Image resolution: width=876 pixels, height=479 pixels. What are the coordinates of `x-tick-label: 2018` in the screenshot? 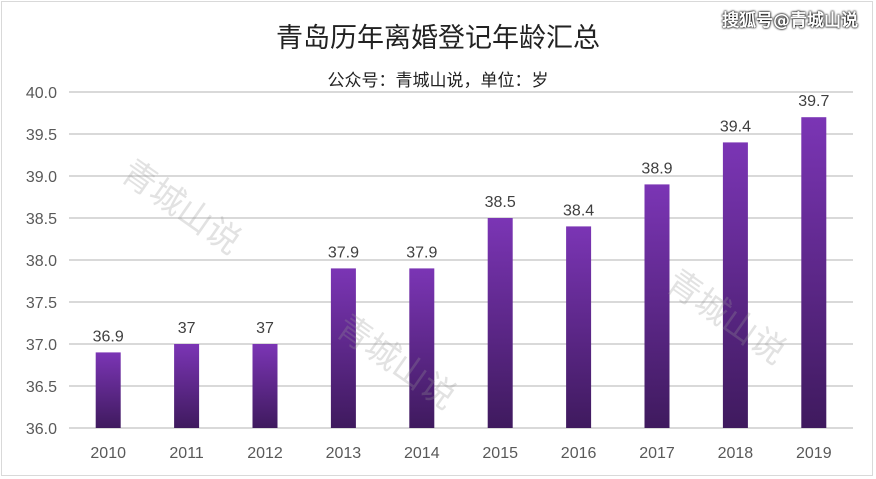 It's located at (736, 453).